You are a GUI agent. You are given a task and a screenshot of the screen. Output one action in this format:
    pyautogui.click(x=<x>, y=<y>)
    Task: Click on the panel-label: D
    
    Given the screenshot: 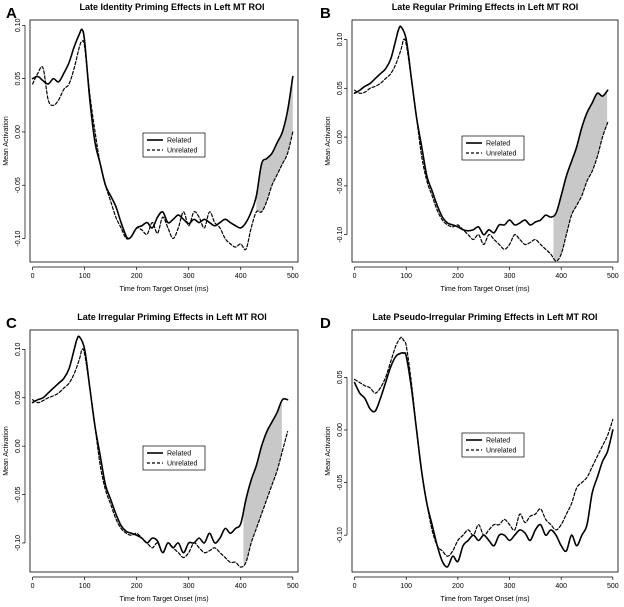 What is the action you would take?
    pyautogui.click(x=325, y=323)
    